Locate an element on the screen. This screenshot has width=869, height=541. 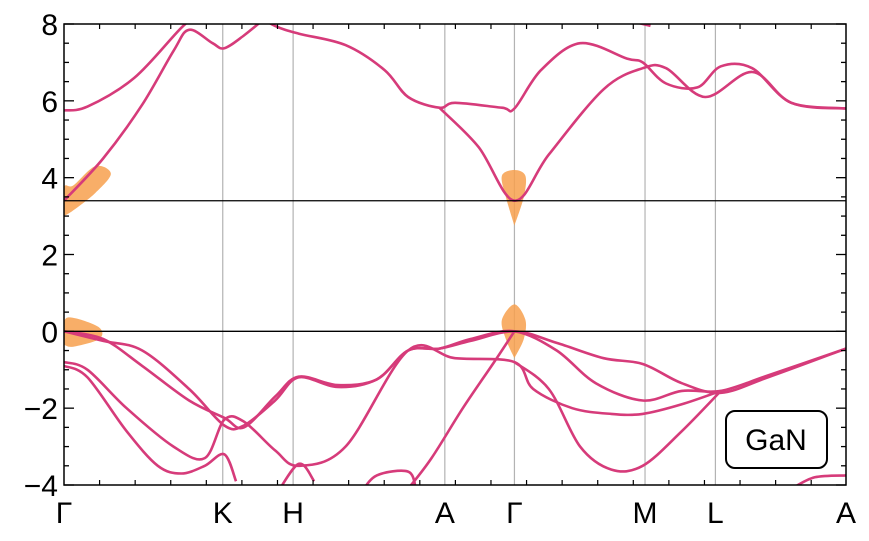
y-tick-labels: 8 6 4 2 0 −2 −4 is located at coordinates (41, 256).